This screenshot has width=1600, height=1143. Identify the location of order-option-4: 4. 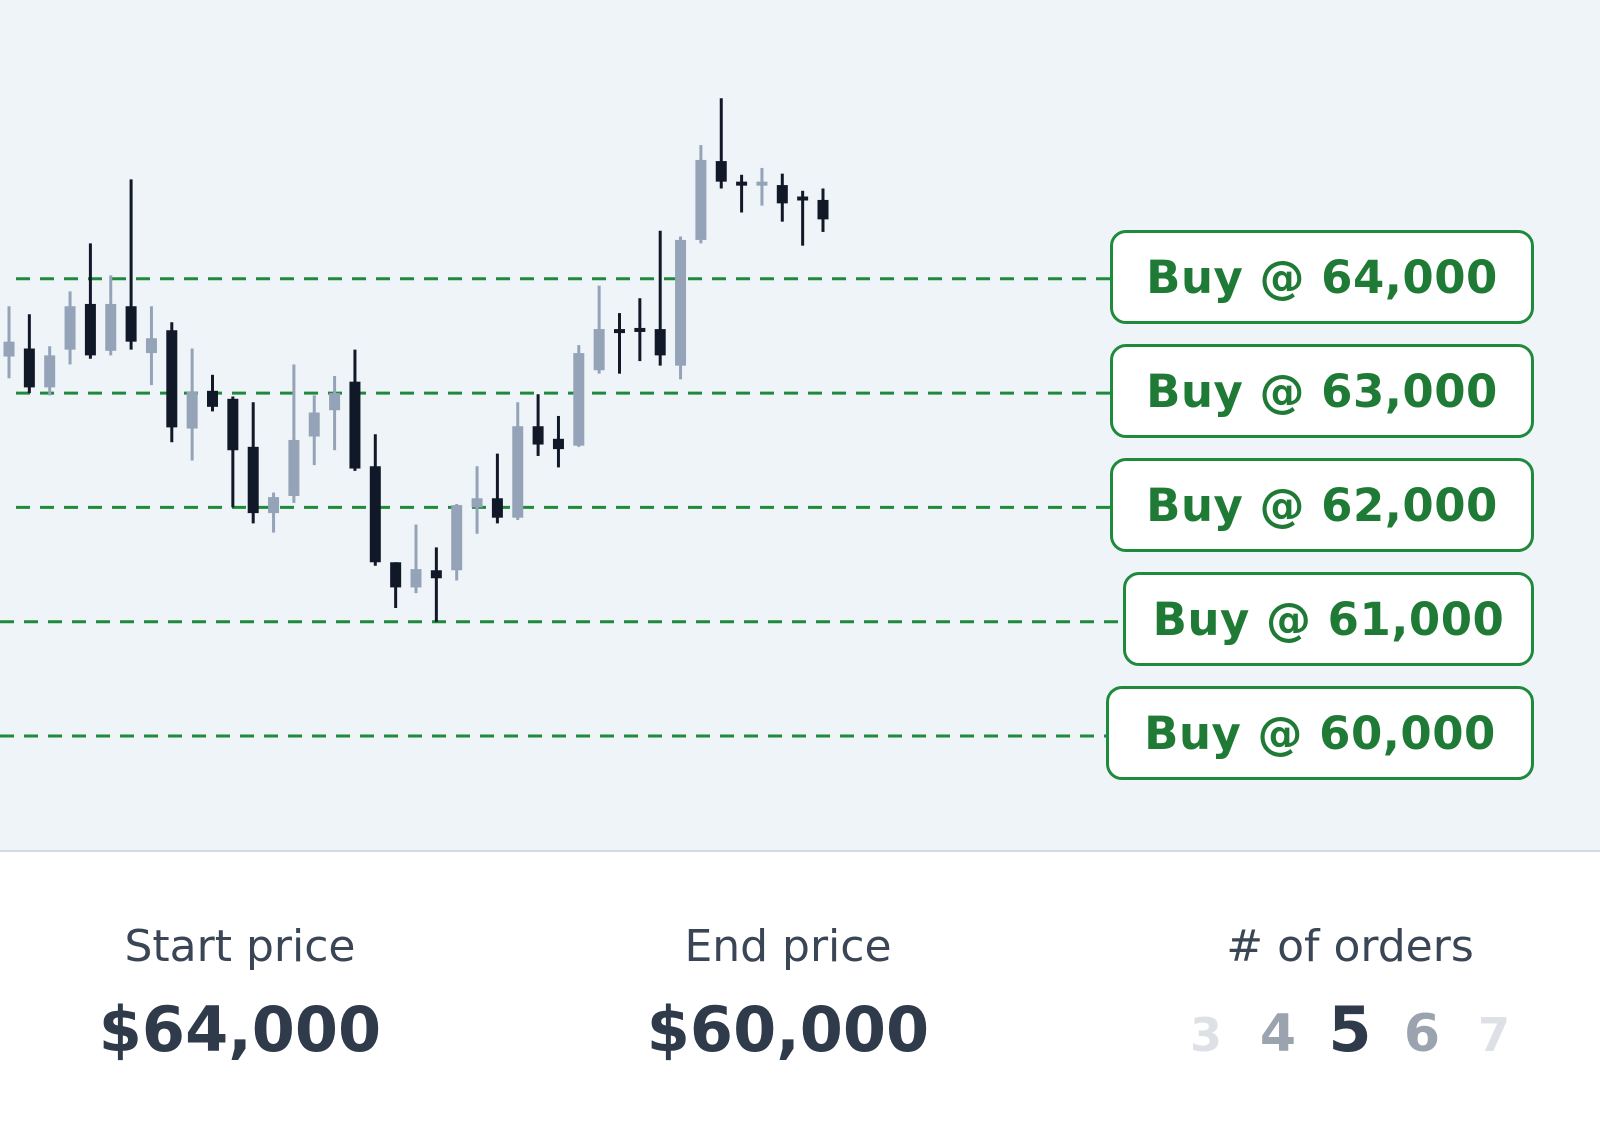
(1278, 1034).